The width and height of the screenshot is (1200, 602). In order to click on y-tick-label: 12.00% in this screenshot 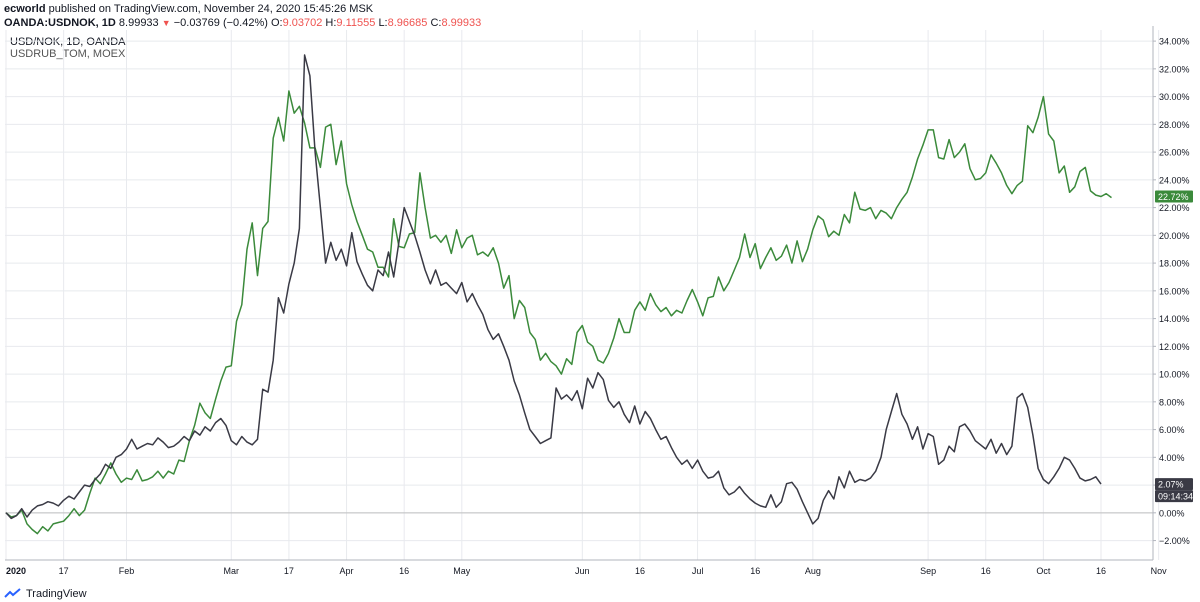, I will do `click(1174, 347)`.